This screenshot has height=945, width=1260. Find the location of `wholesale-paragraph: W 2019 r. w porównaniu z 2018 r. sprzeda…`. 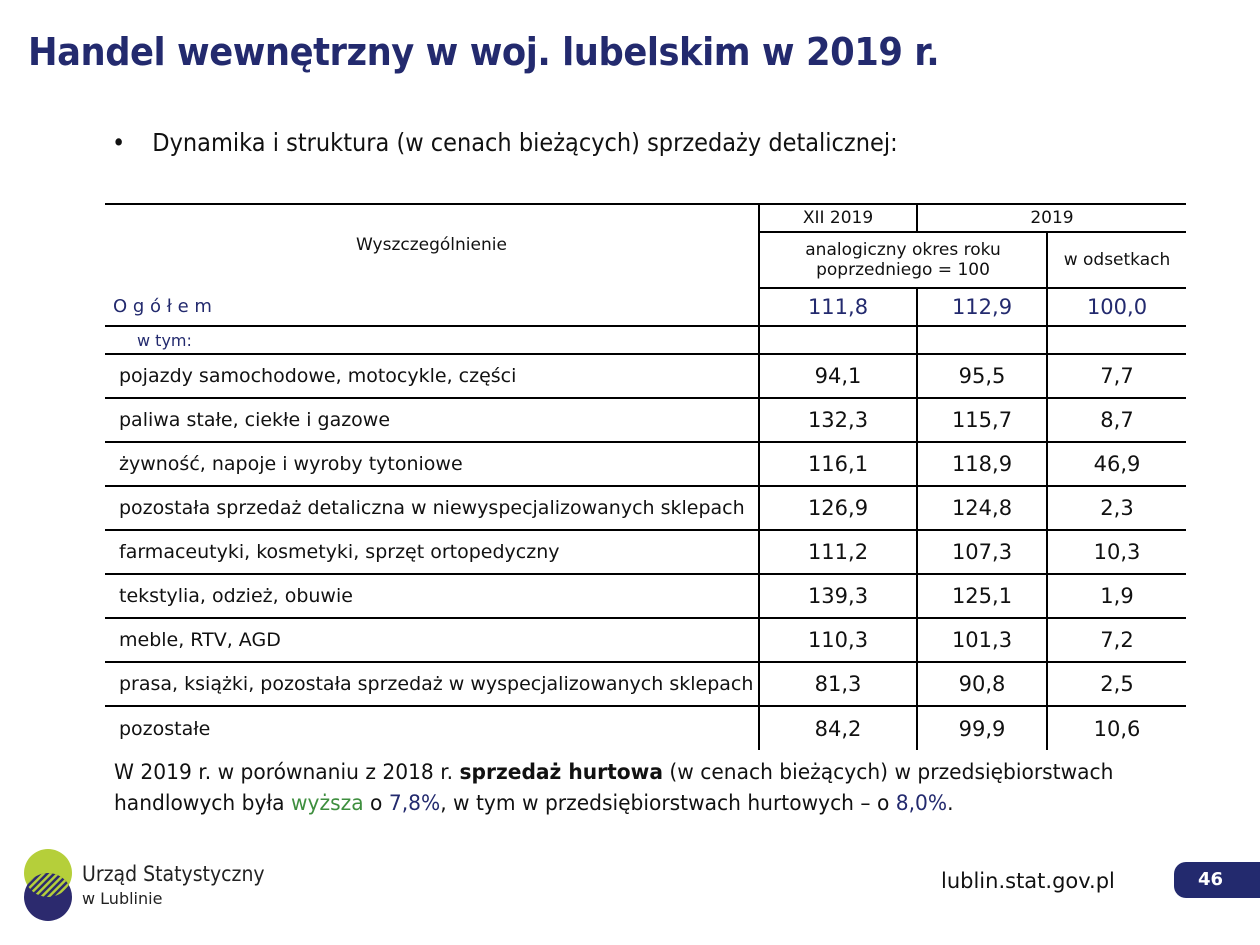

wholesale-paragraph: W 2019 r. w porównaniu z 2018 r. sprzeda… is located at coordinates (613, 788).